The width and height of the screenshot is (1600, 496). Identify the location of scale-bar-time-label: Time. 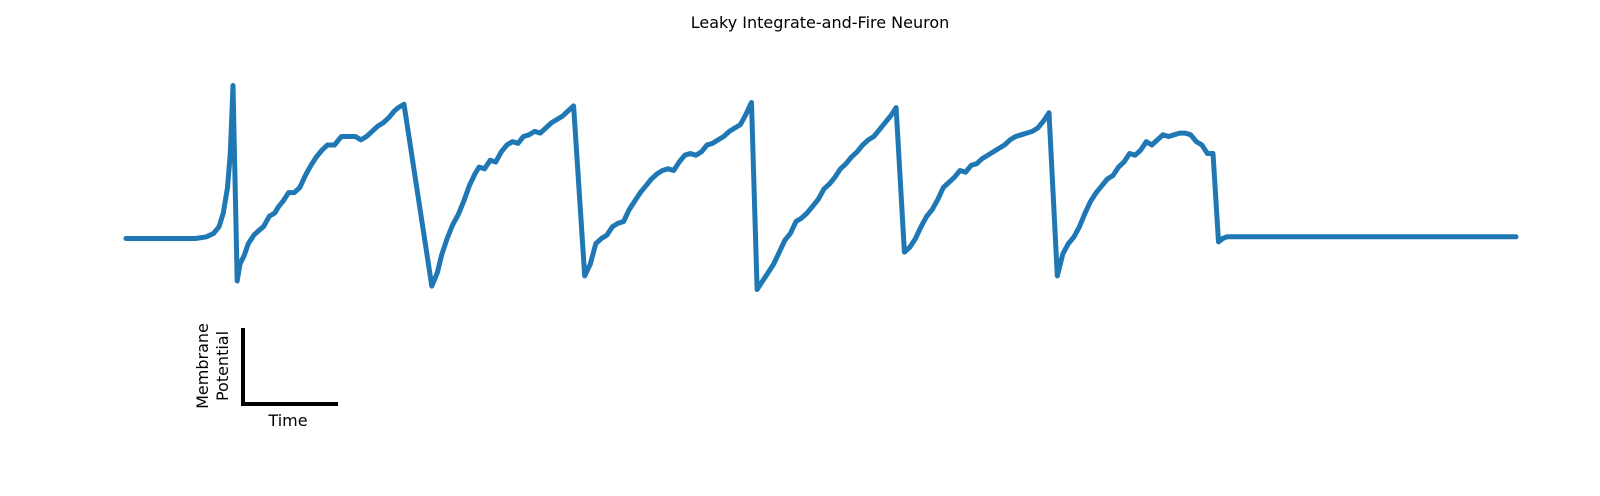
(287, 420).